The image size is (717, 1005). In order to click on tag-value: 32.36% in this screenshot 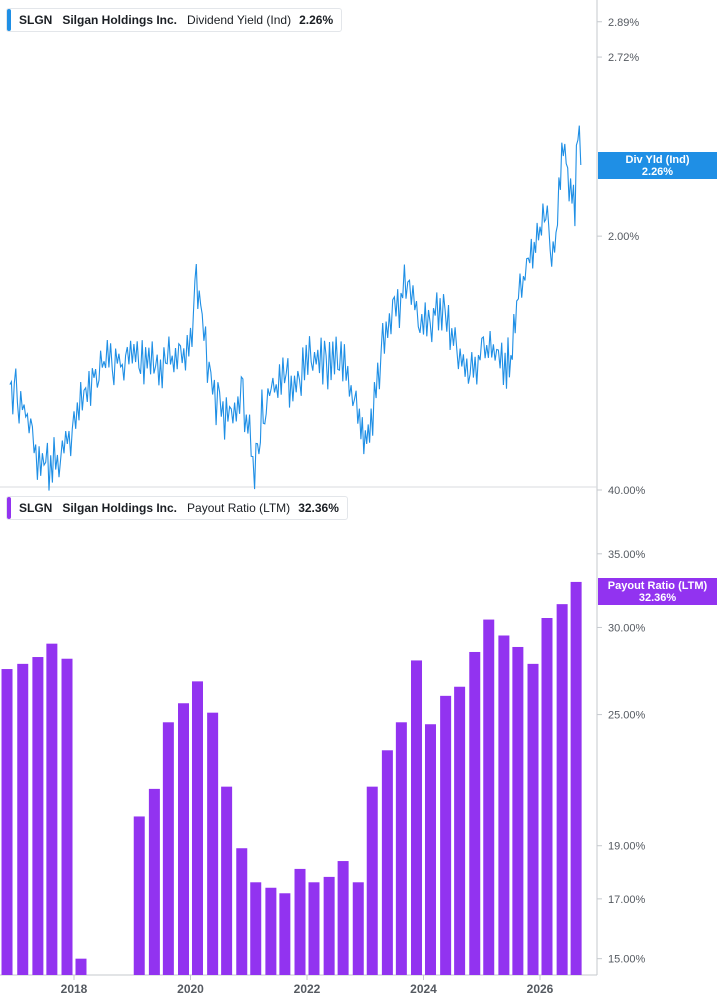, I will do `click(657, 598)`.